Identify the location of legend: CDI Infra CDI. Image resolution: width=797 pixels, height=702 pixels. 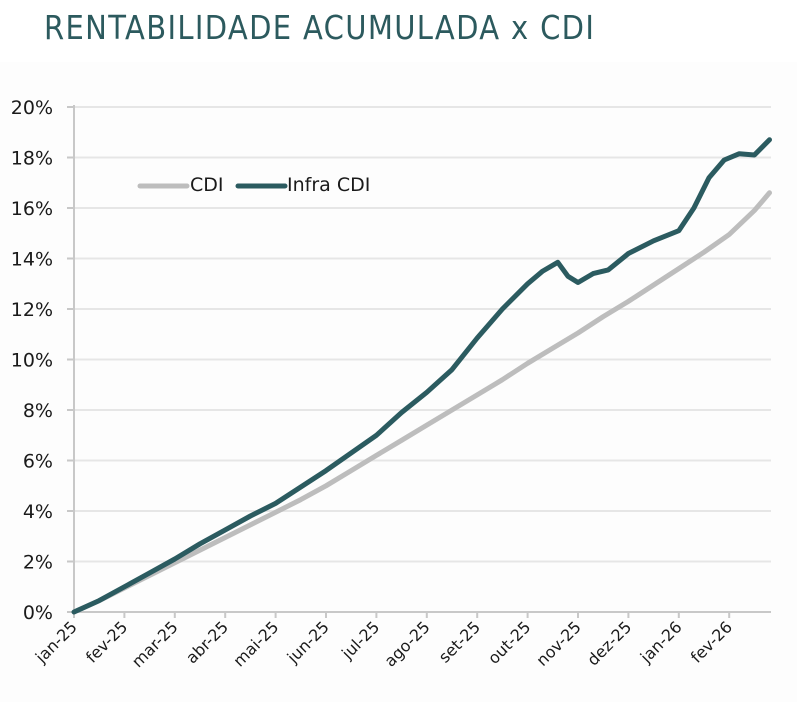
(253, 185).